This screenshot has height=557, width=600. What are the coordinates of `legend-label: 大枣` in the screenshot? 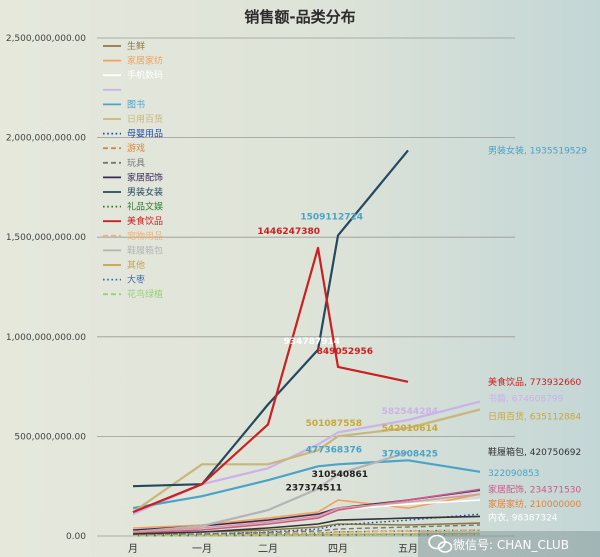 It's located at (136, 280).